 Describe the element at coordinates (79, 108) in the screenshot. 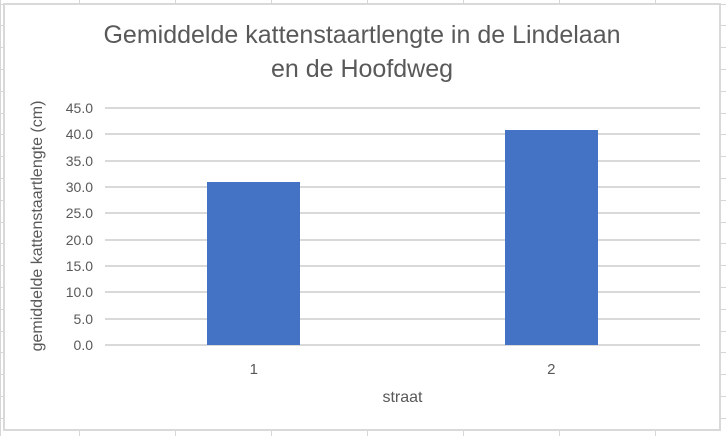

I see `y-tick-label: 45.0` at that location.